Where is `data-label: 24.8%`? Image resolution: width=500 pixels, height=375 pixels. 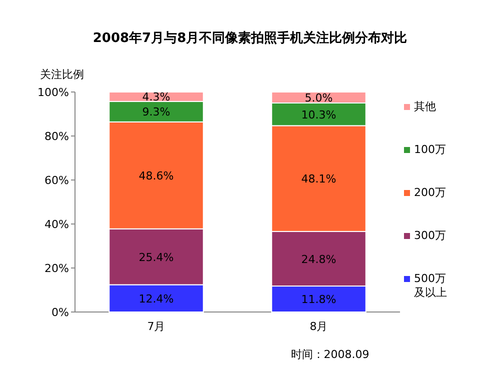 data-label: 24.8% is located at coordinates (318, 259).